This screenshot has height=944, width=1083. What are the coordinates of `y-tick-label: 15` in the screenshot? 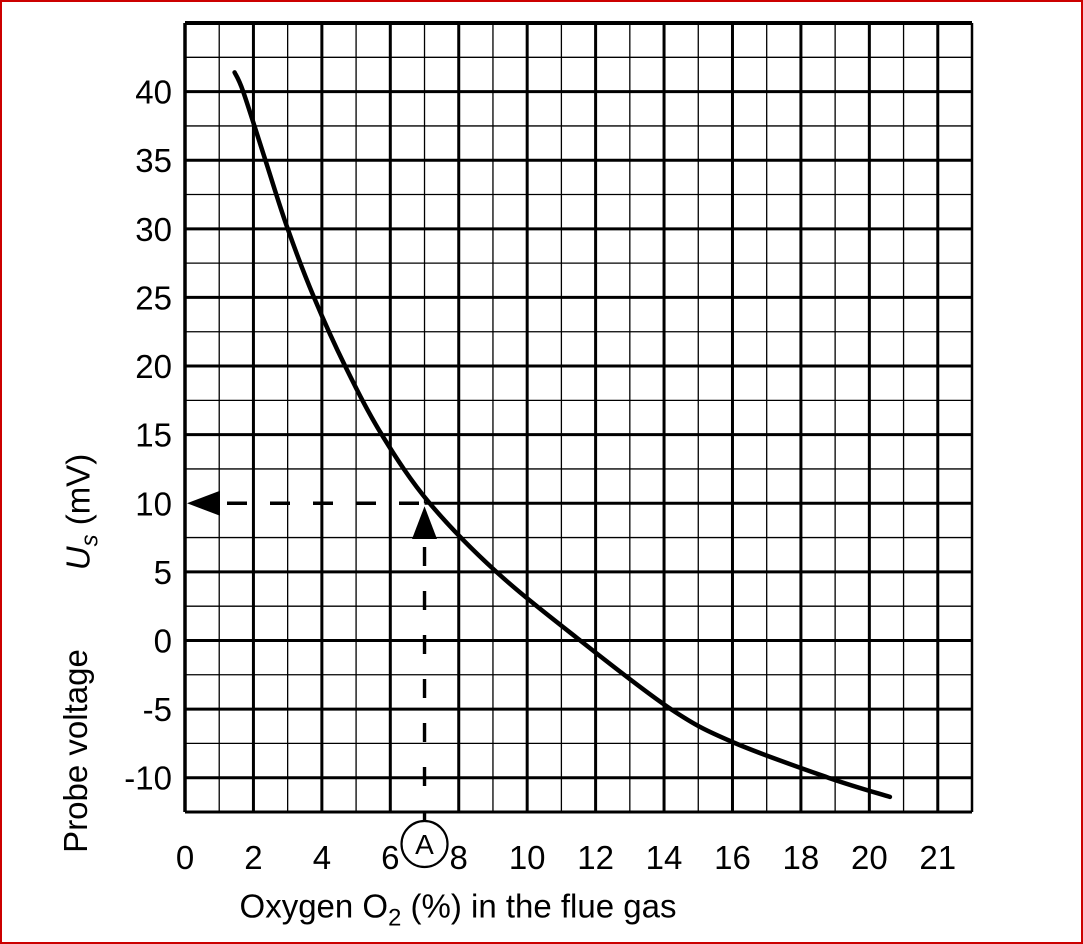 It's located at (153, 435).